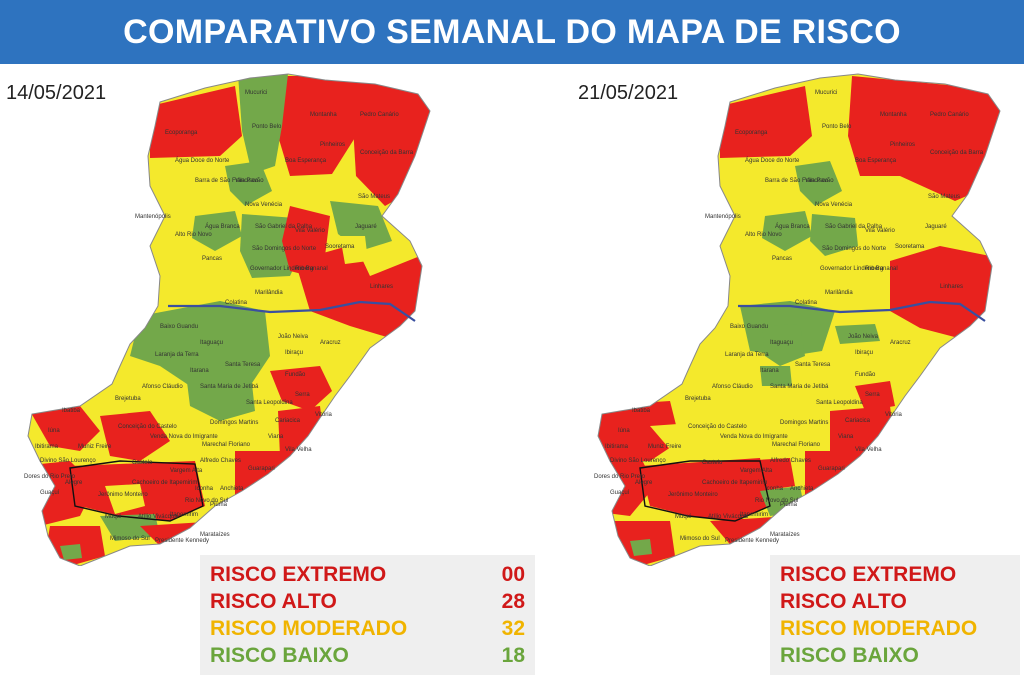 This screenshot has width=1024, height=682. I want to click on label-iconha: Iconha, so click(774, 489).